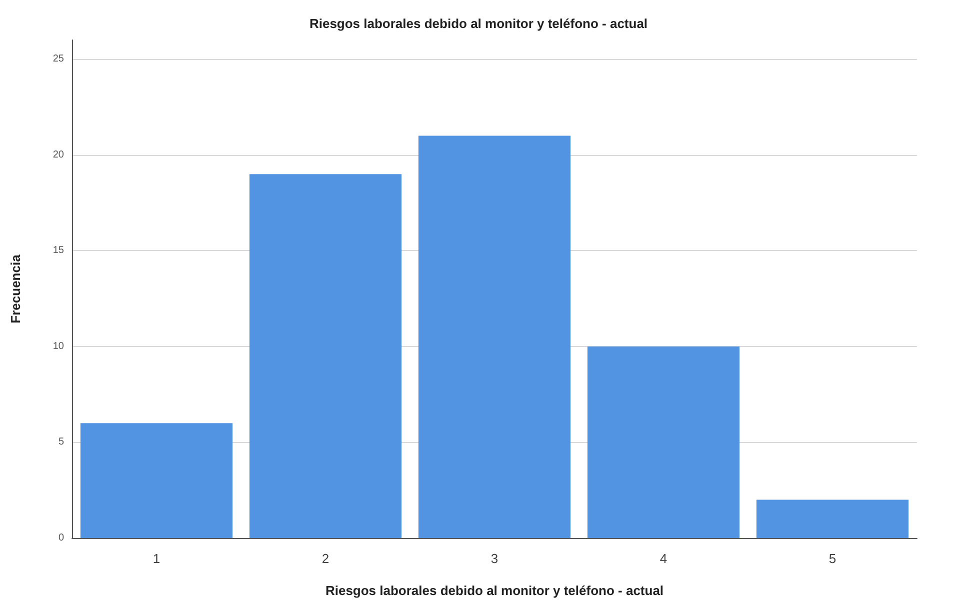 The height and width of the screenshot is (611, 957). I want to click on x-tick-label: 4, so click(664, 558).